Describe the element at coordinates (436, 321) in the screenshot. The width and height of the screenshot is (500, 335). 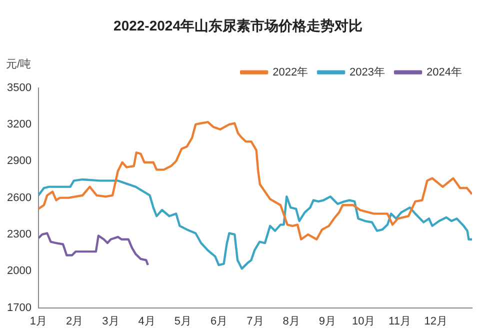
I see `x-tick-label: 12月` at that location.